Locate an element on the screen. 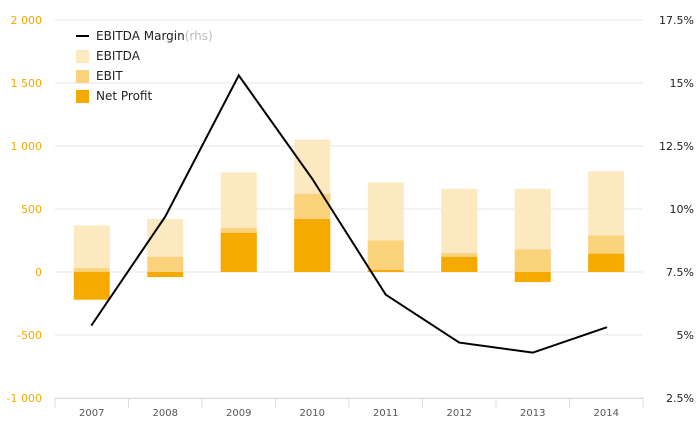 The height and width of the screenshot is (433, 700). y-left-tick-label: 1 500 is located at coordinates (27, 83).